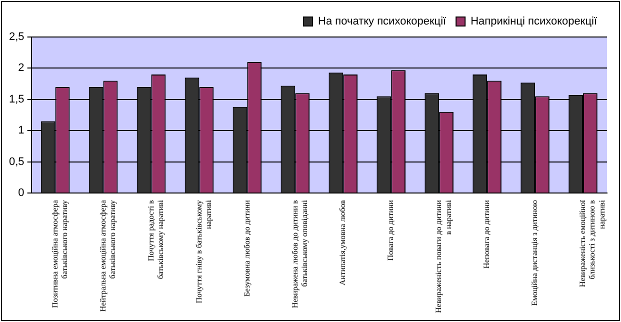 The width and height of the screenshot is (621, 322). What do you see at coordinates (487, 233) in the screenshot?
I see `x-tick-label: Неповага до дитини` at bounding box center [487, 233].